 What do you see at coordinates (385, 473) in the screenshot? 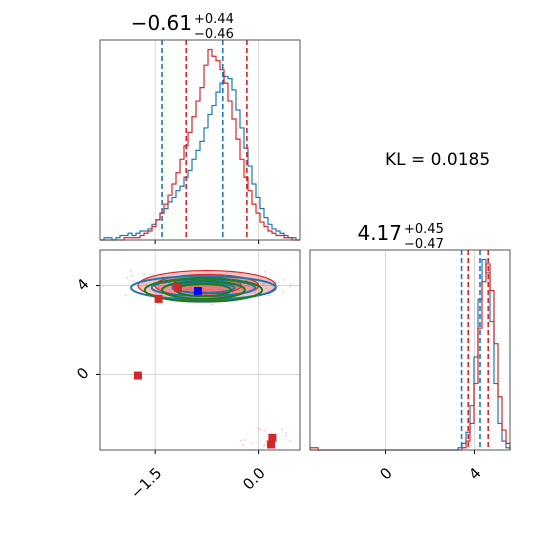
I see `right-hist-xtick-label: 0` at bounding box center [385, 473].